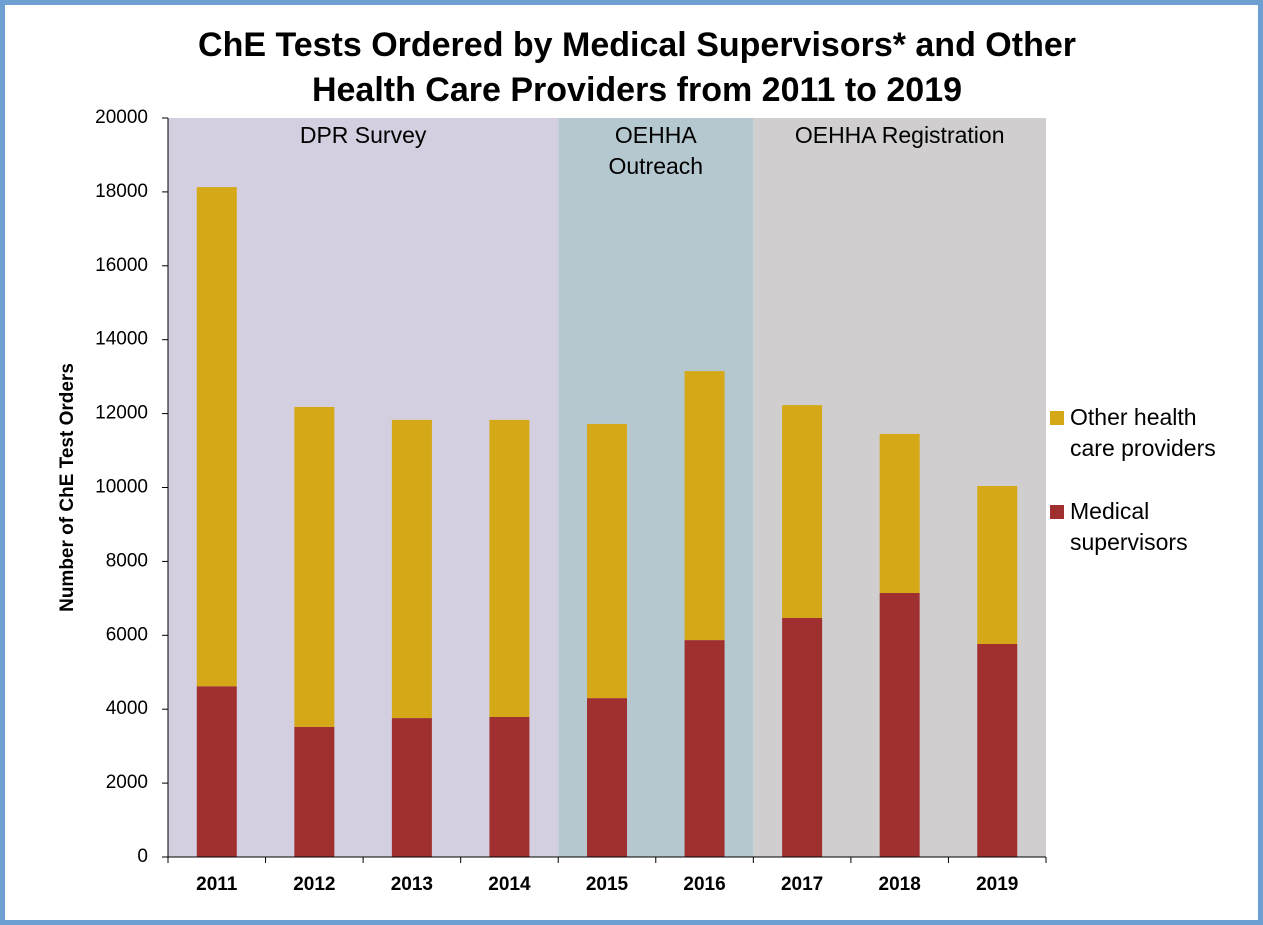 The image size is (1263, 925). Describe the element at coordinates (802, 884) in the screenshot. I see `x-tick-label: 2017` at that location.